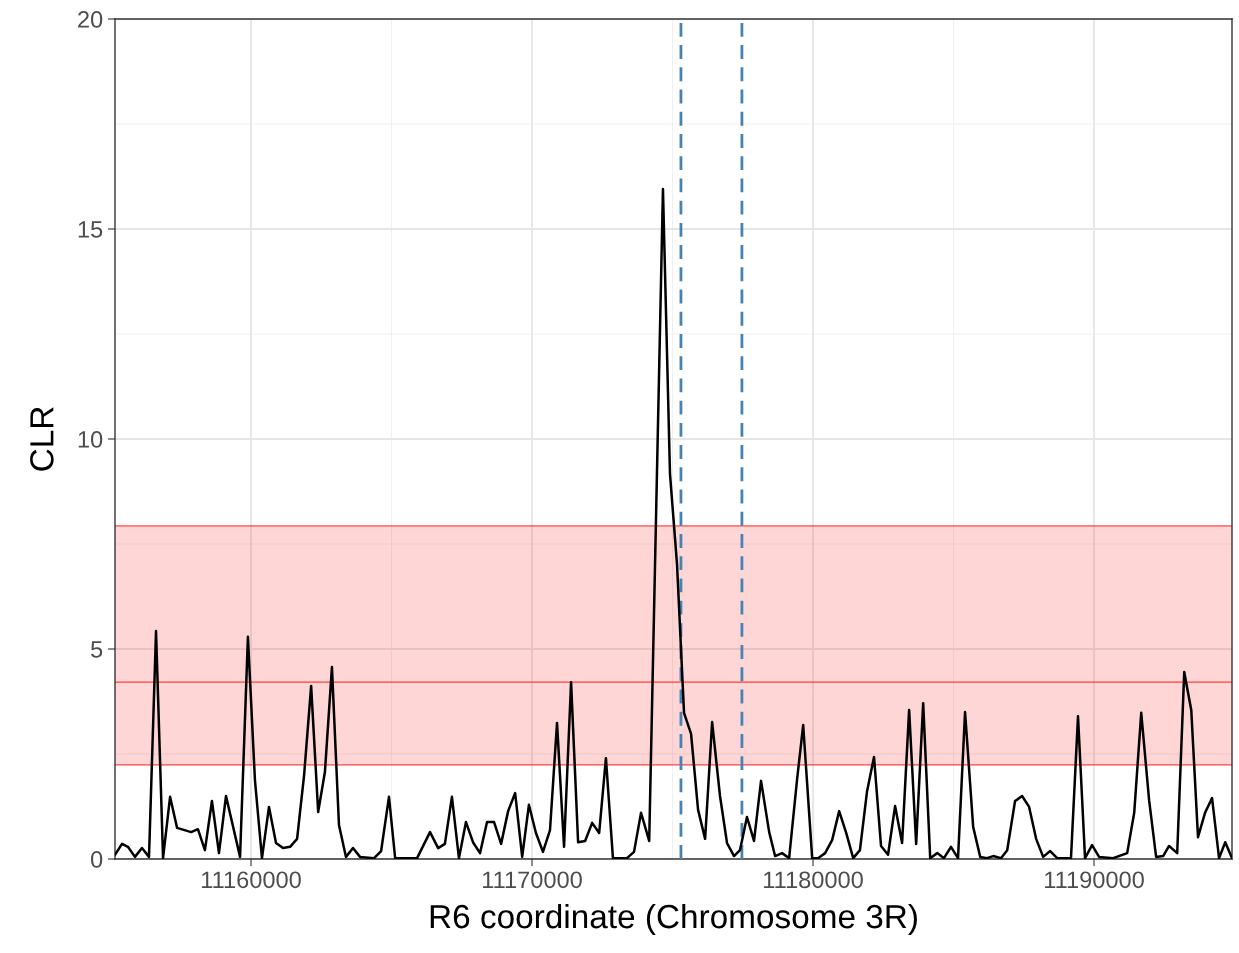 The image size is (1239, 953). What do you see at coordinates (813, 880) in the screenshot?
I see `x-tick-label: 11180000` at bounding box center [813, 880].